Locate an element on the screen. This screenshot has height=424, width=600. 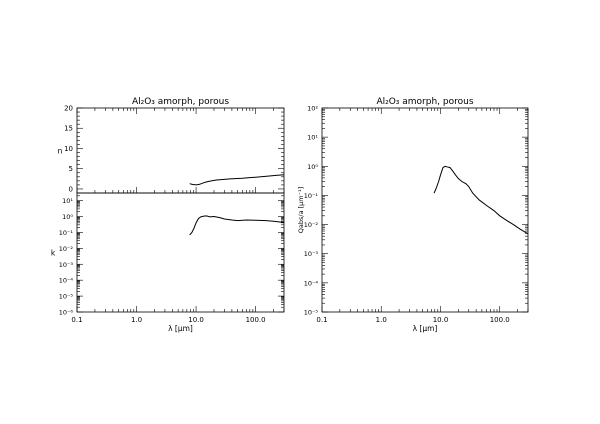
k-axis-label: k is located at coordinates (53, 253).